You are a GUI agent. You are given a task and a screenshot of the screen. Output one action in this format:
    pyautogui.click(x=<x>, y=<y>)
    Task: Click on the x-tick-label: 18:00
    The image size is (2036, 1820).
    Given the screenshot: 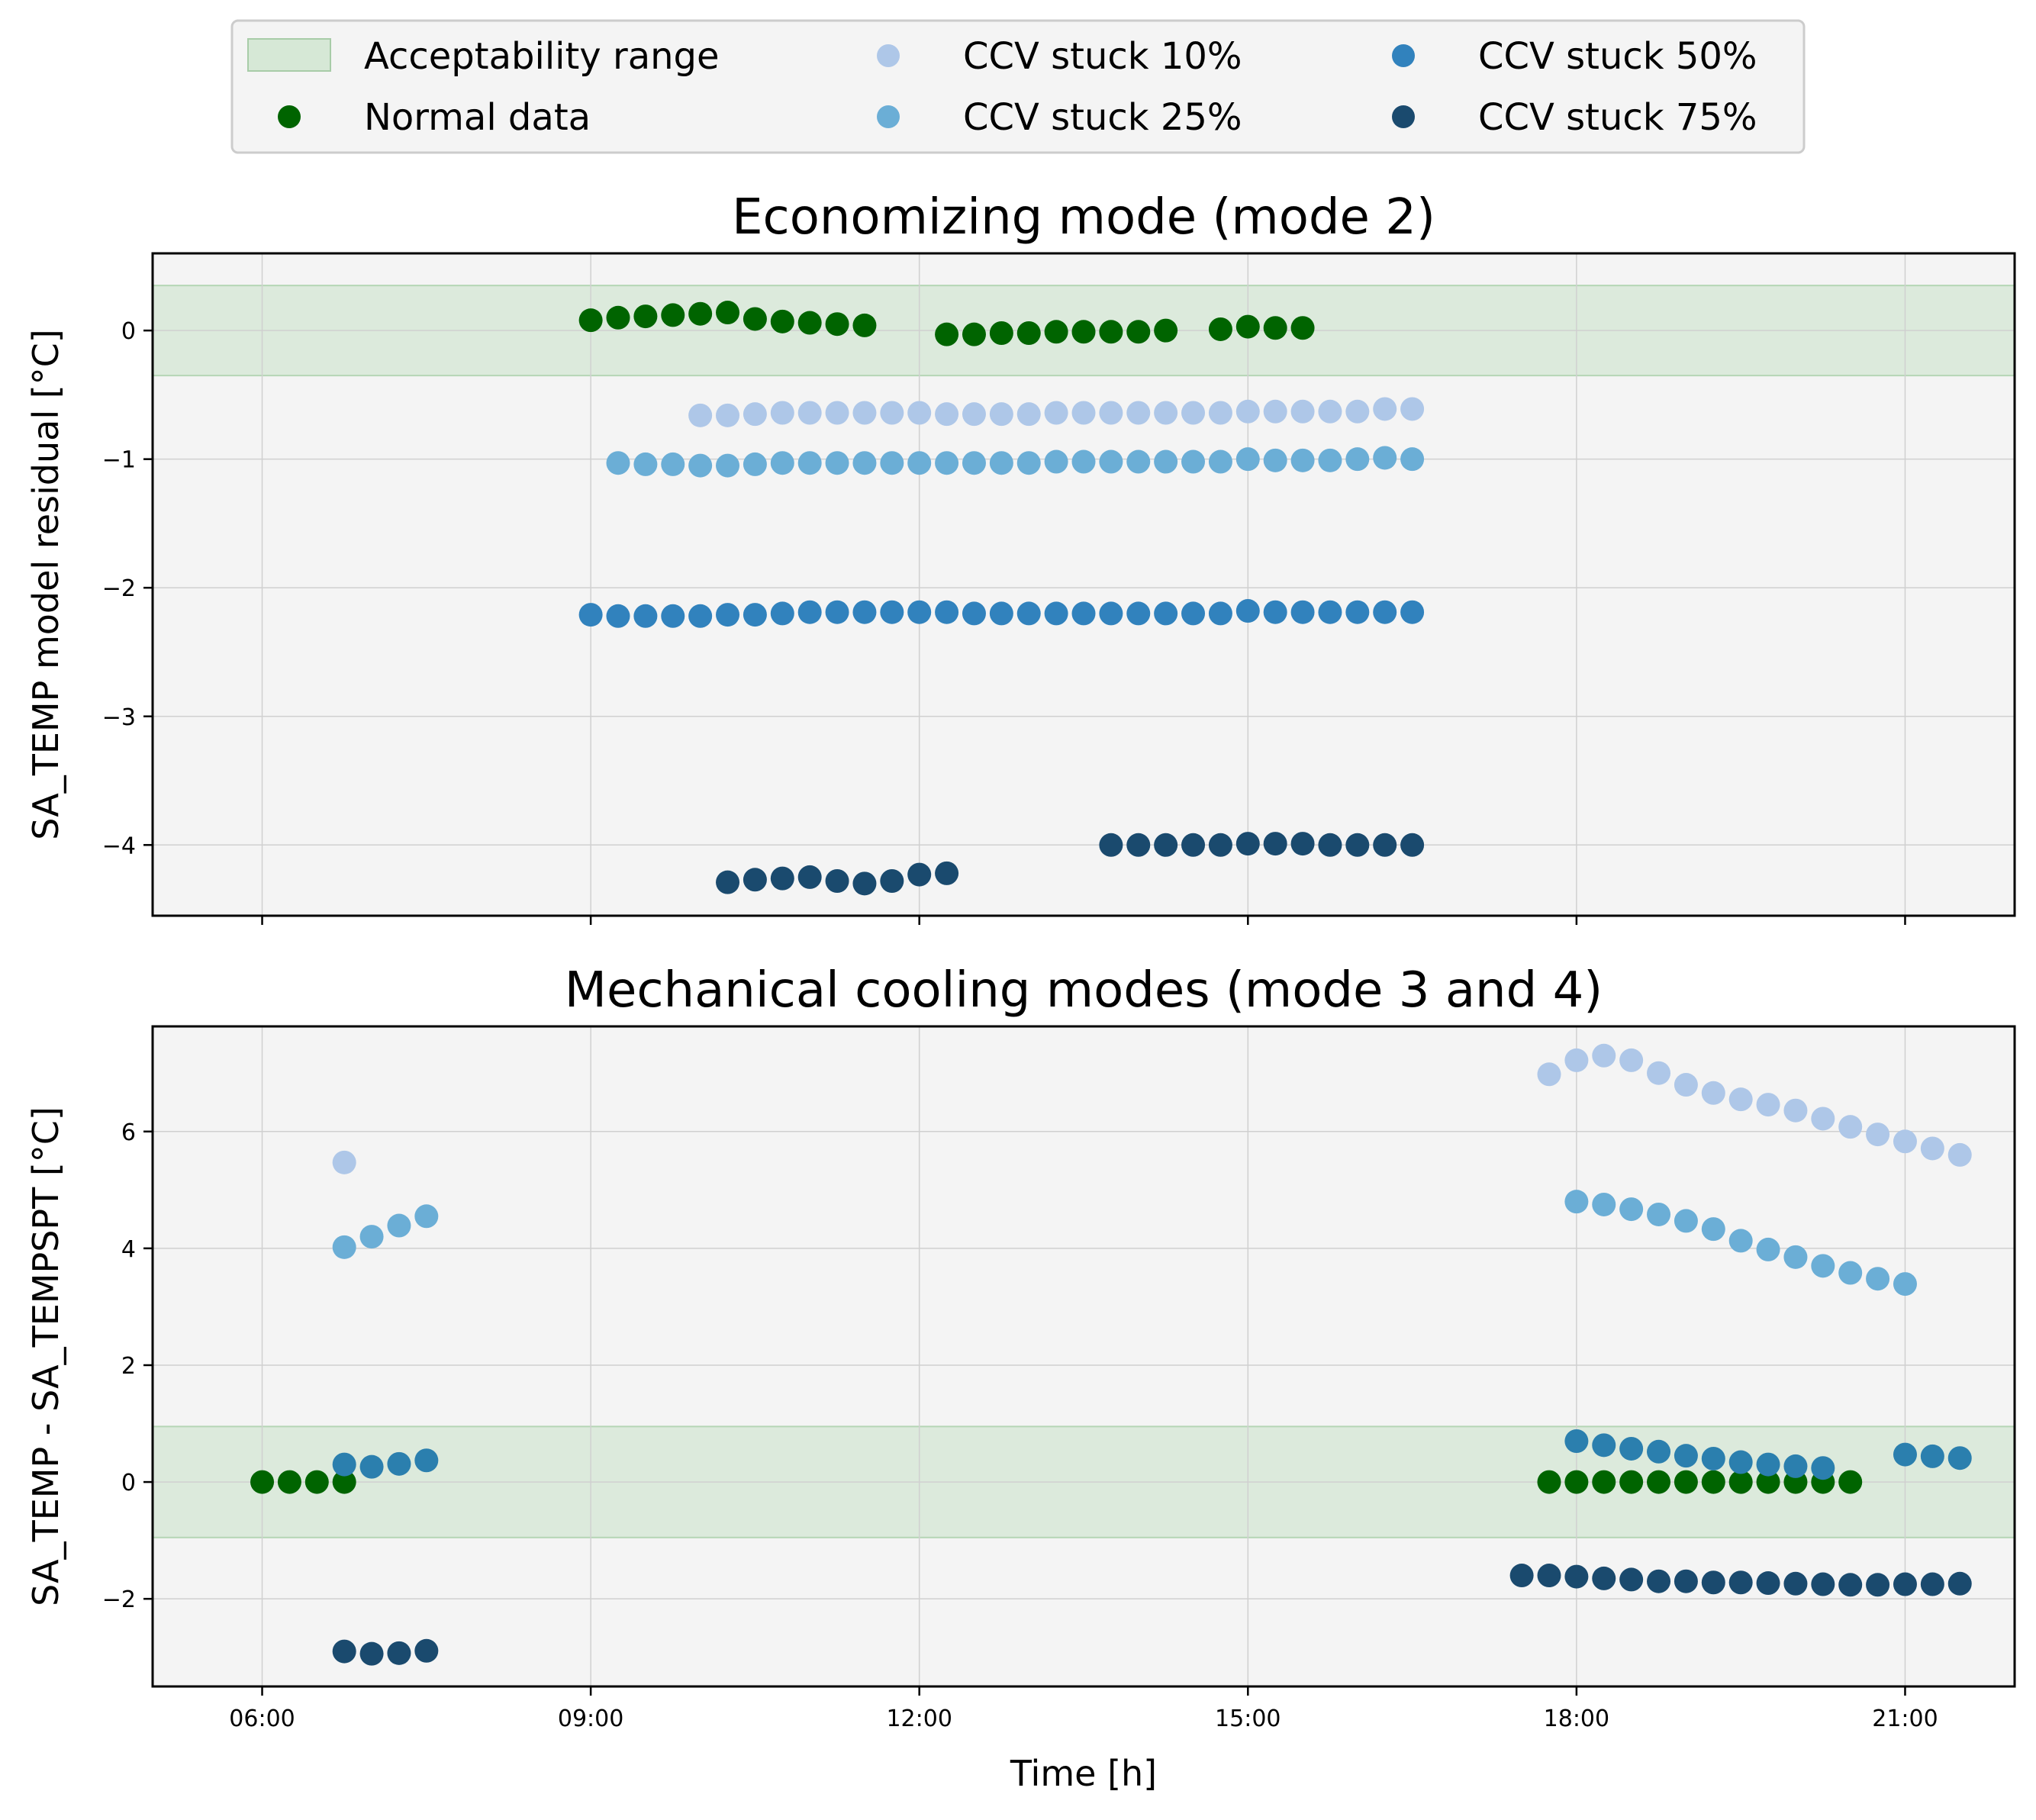 What is the action you would take?
    pyautogui.click(x=1576, y=1719)
    